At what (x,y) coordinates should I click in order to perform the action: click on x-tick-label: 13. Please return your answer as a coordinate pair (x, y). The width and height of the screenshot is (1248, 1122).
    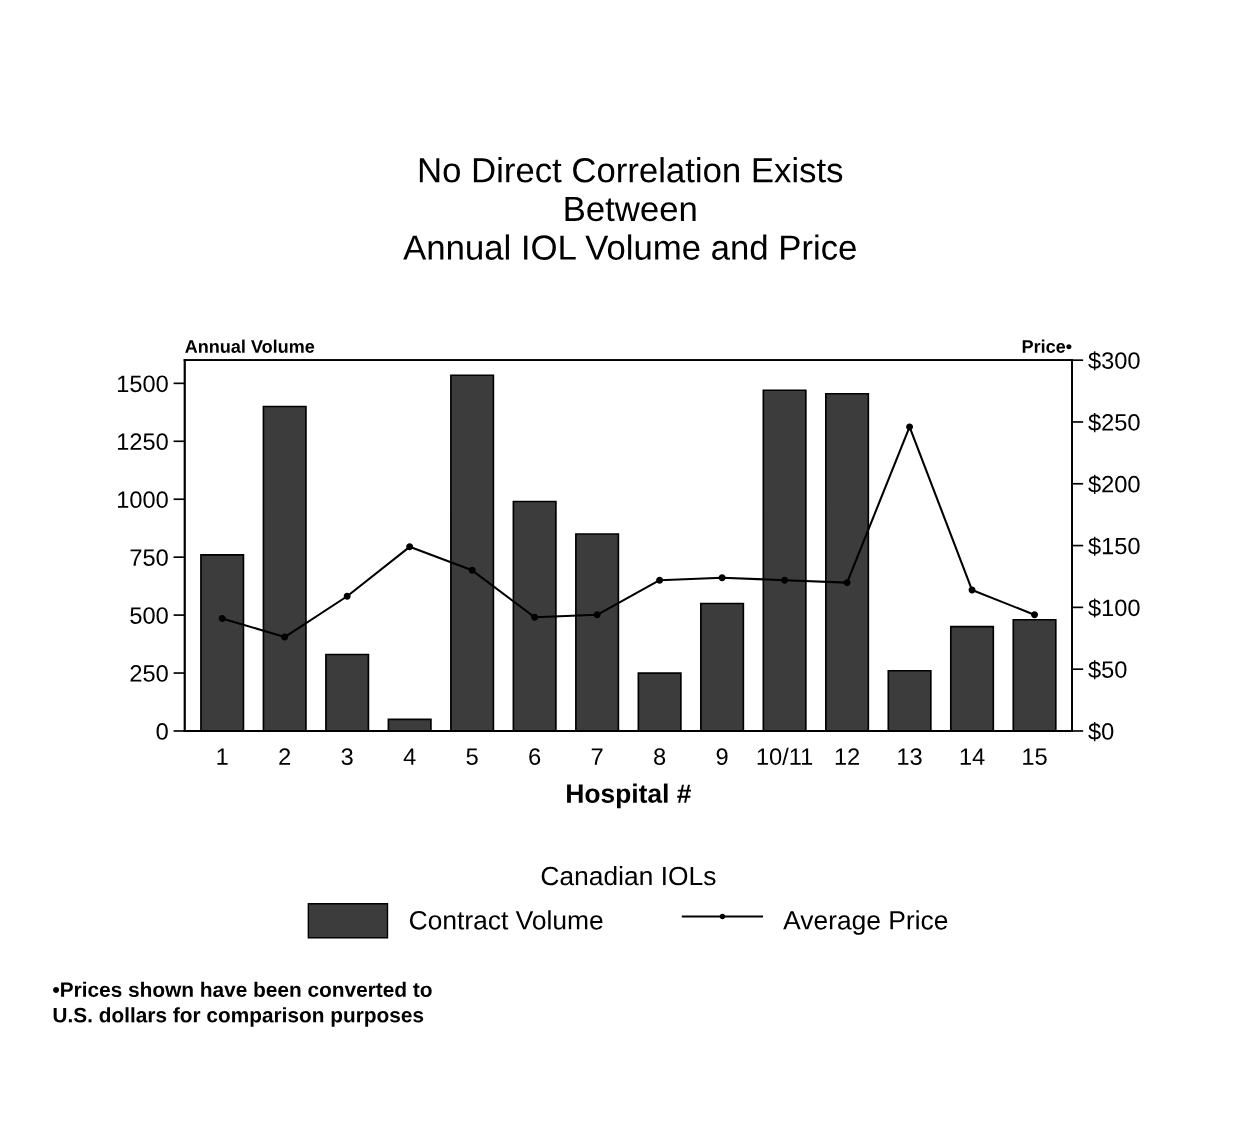
    Looking at the image, I should click on (910, 756).